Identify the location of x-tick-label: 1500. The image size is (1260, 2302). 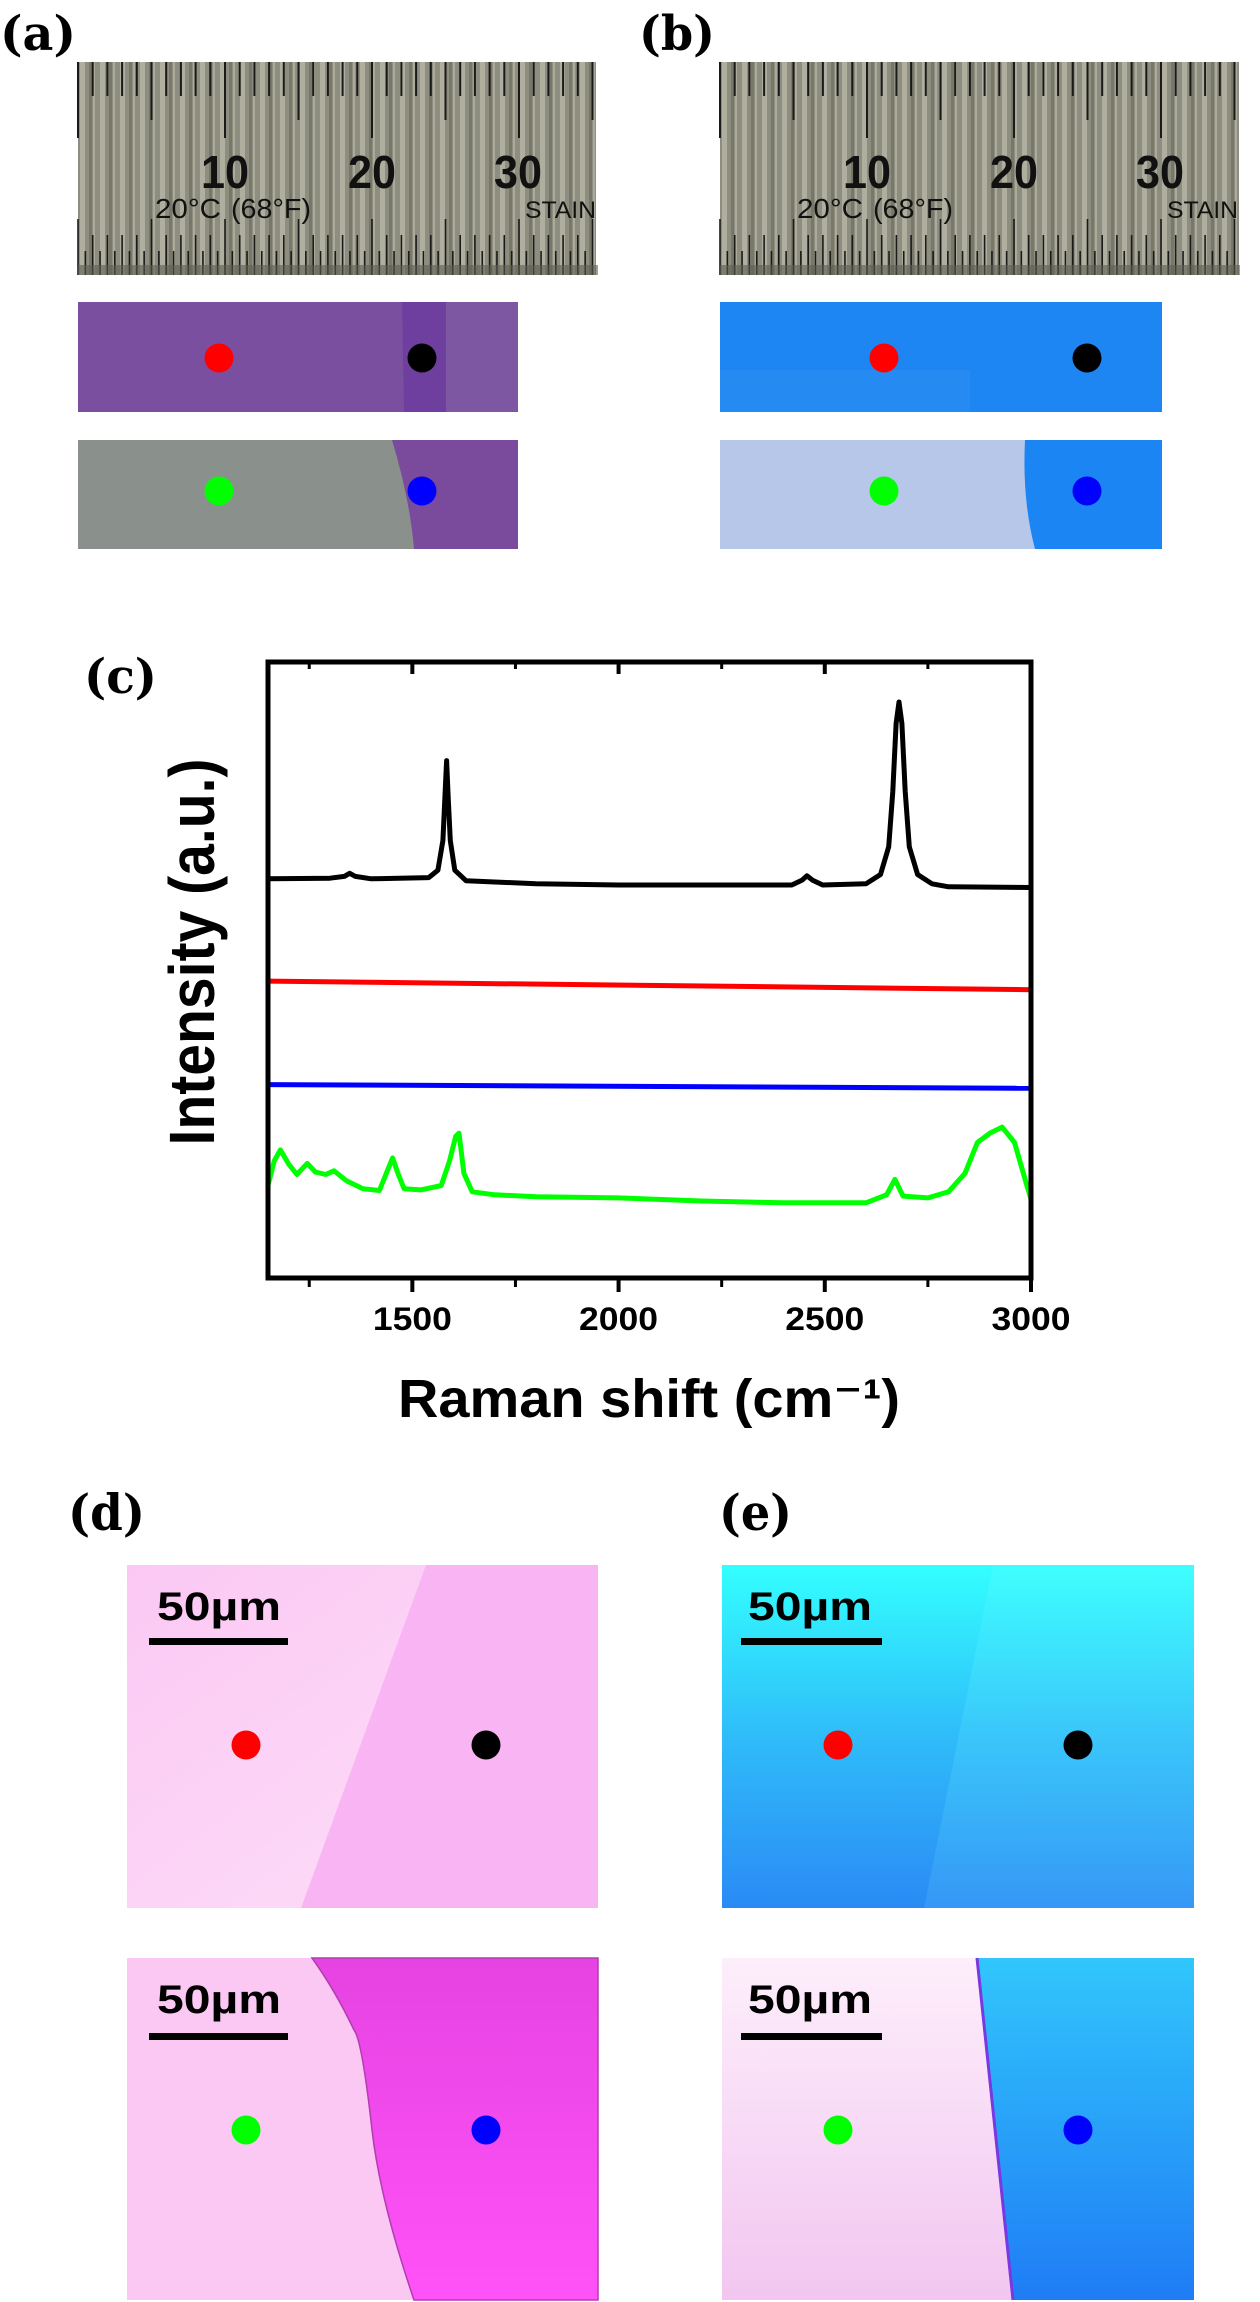
(412, 1319).